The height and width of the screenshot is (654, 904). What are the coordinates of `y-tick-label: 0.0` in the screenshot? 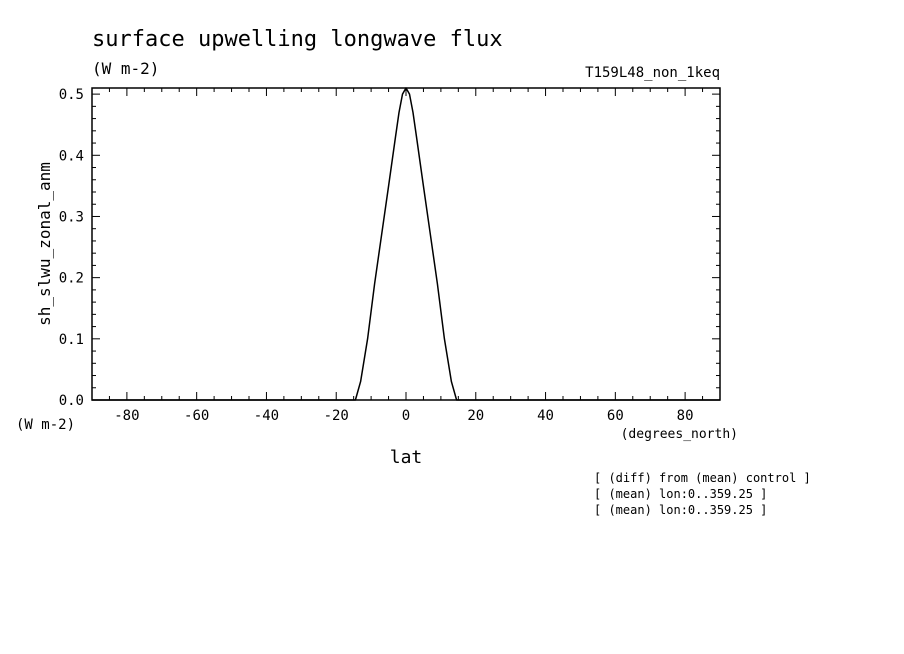 It's located at (71, 401).